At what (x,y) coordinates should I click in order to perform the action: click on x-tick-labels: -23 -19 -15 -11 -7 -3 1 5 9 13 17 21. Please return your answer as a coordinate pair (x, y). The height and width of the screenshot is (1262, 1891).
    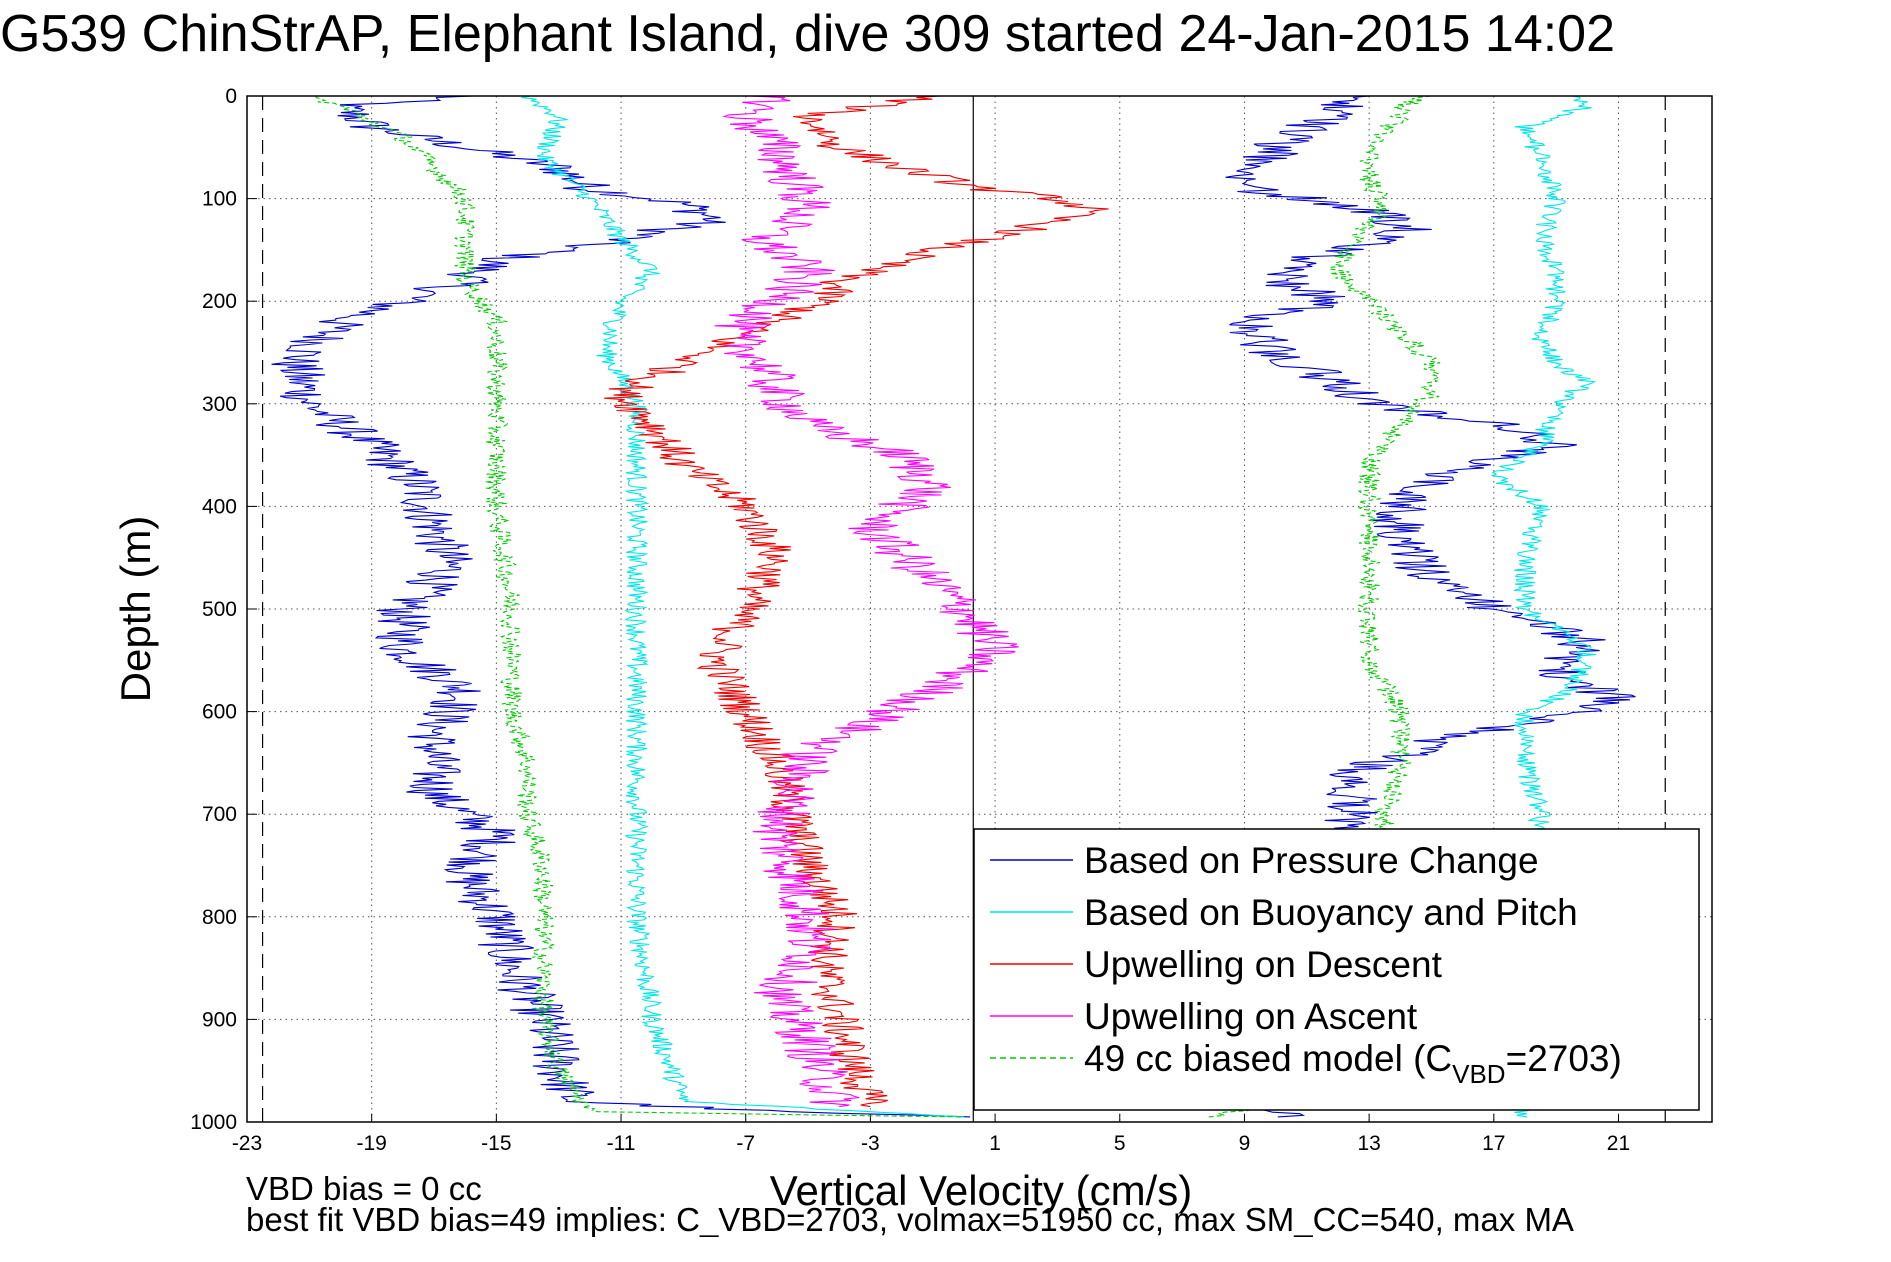
    Looking at the image, I should click on (931, 1143).